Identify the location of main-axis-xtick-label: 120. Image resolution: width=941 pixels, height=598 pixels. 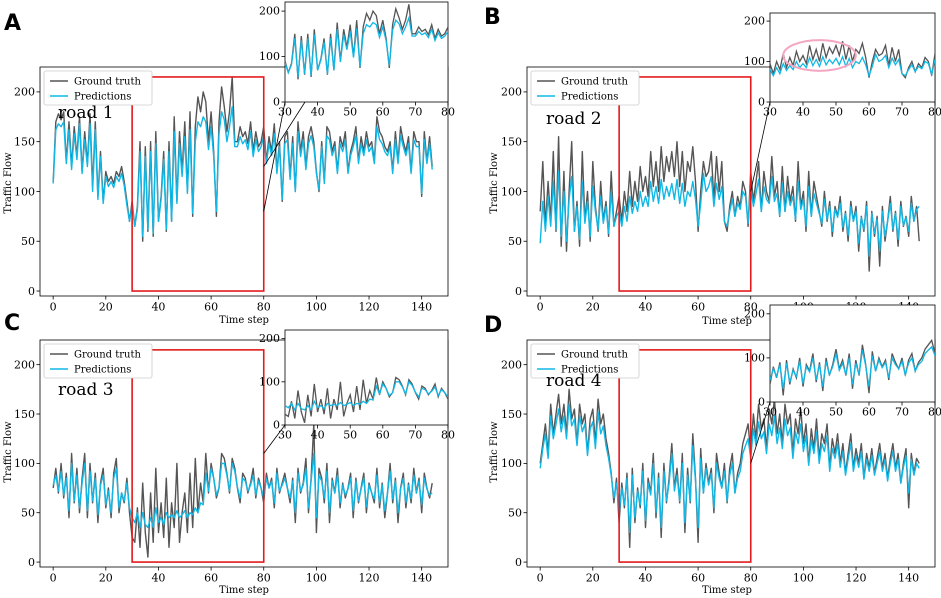
(369, 307).